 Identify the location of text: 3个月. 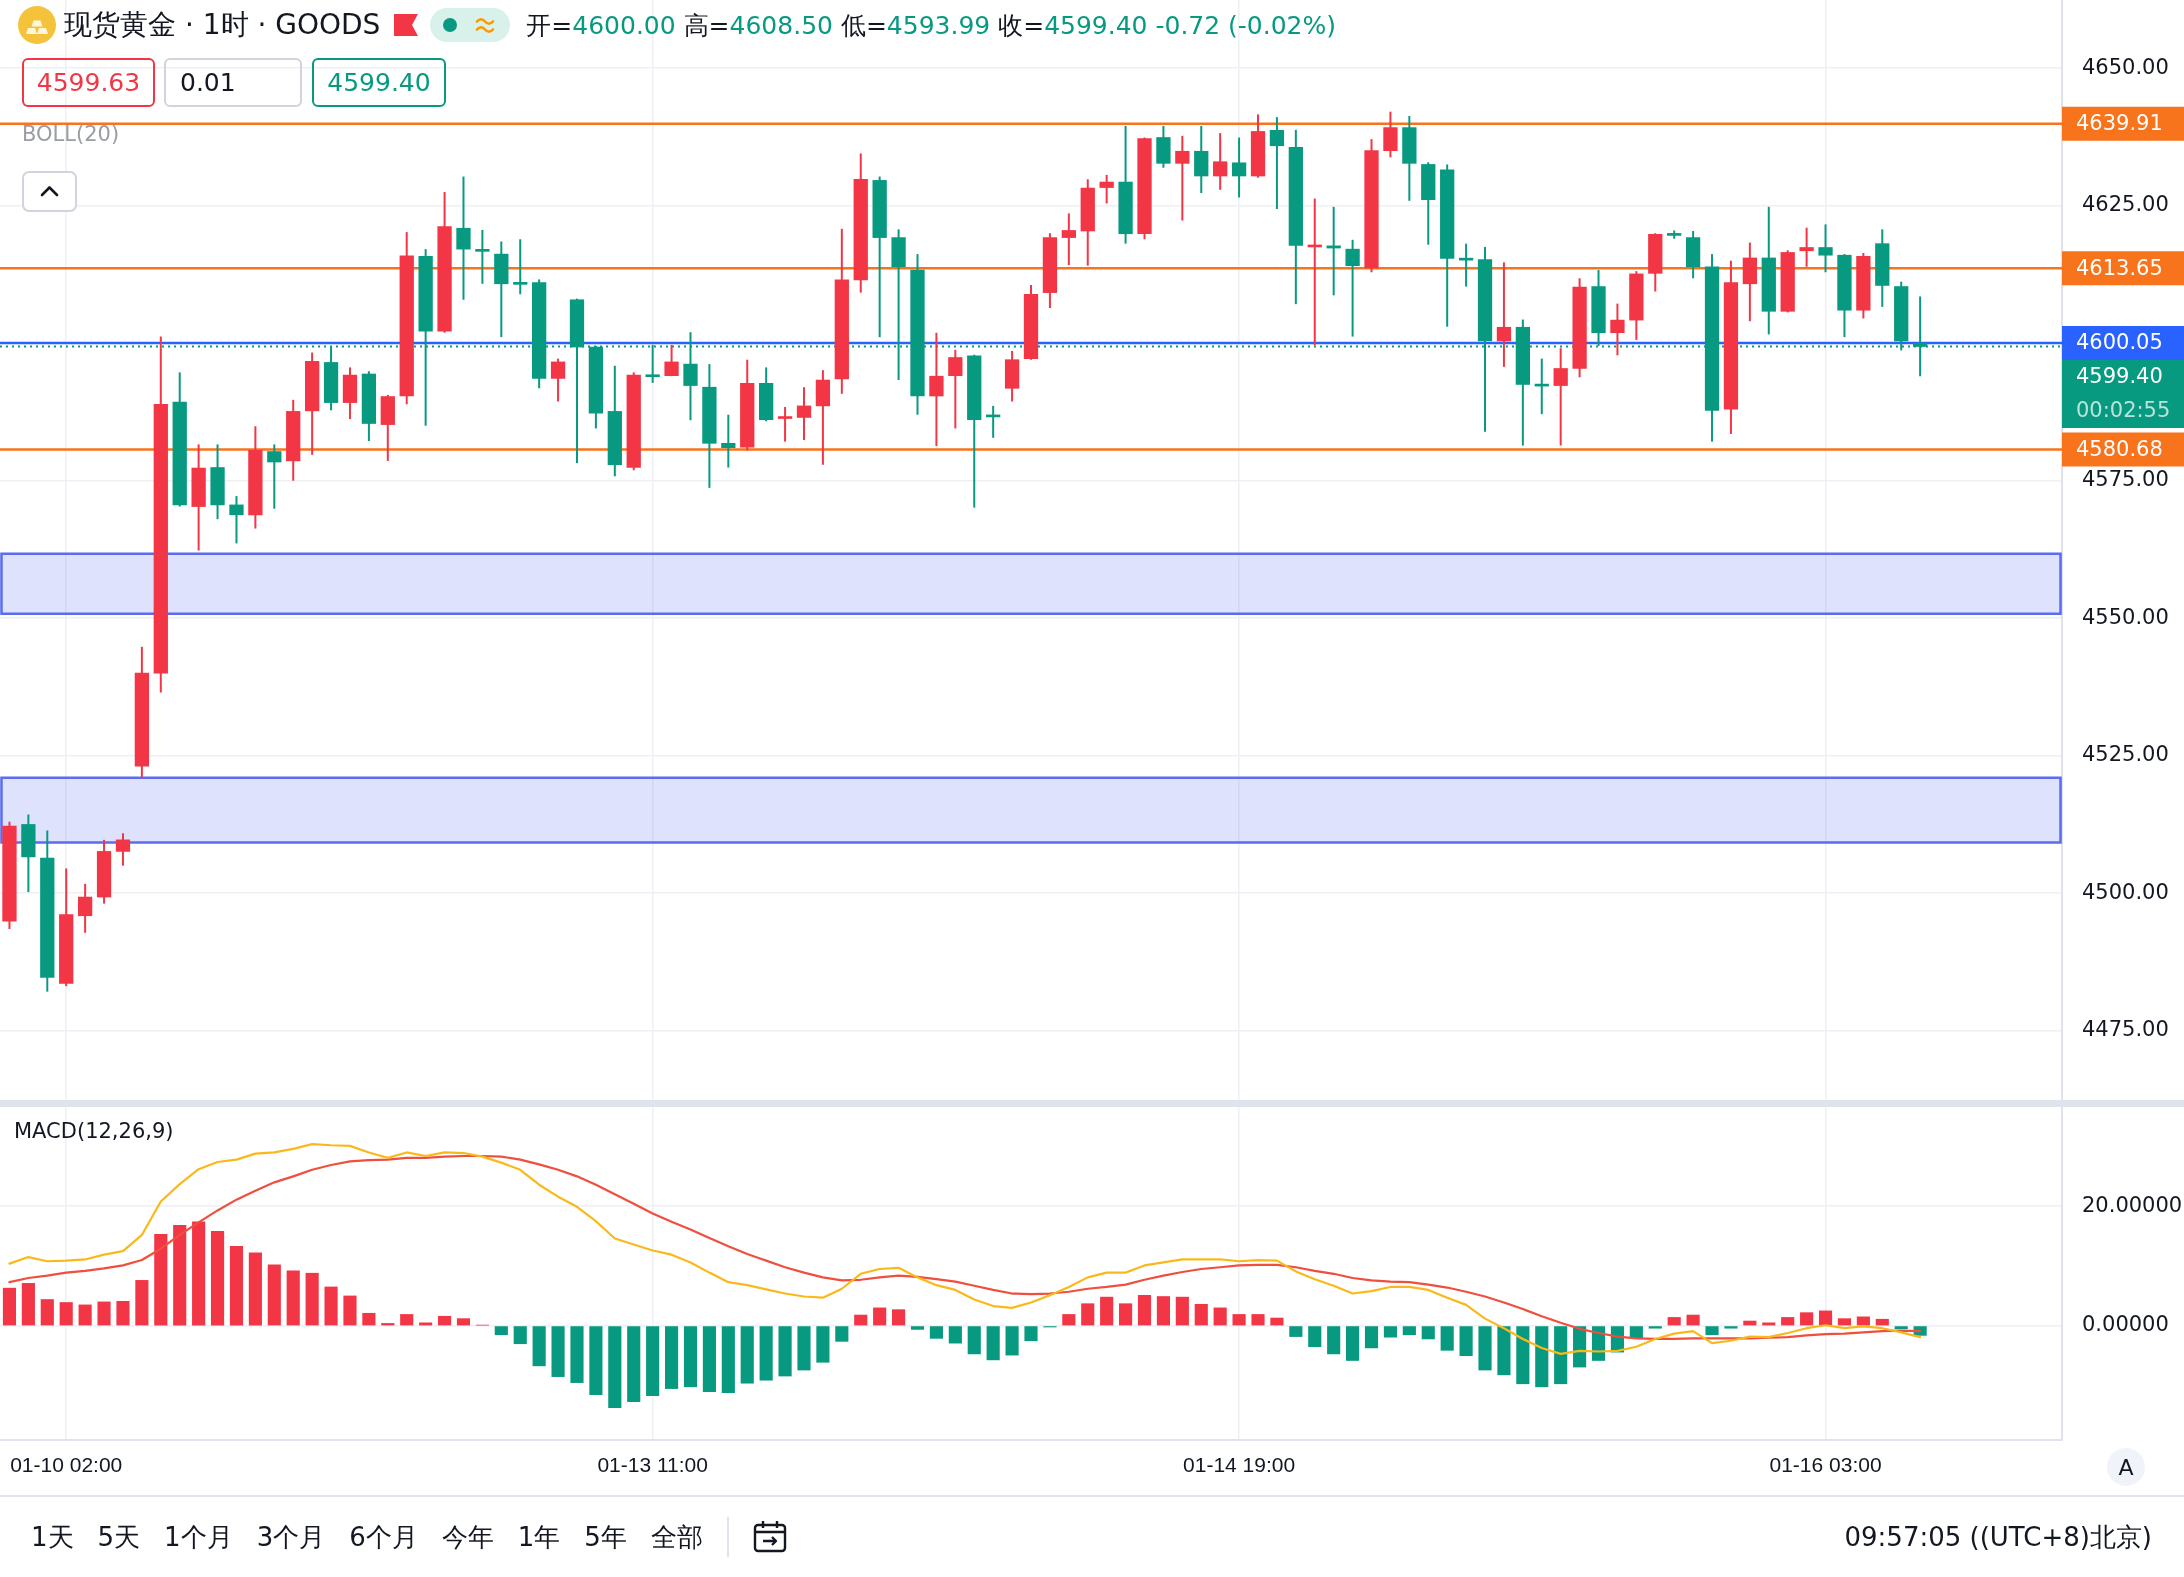
(291, 1537).